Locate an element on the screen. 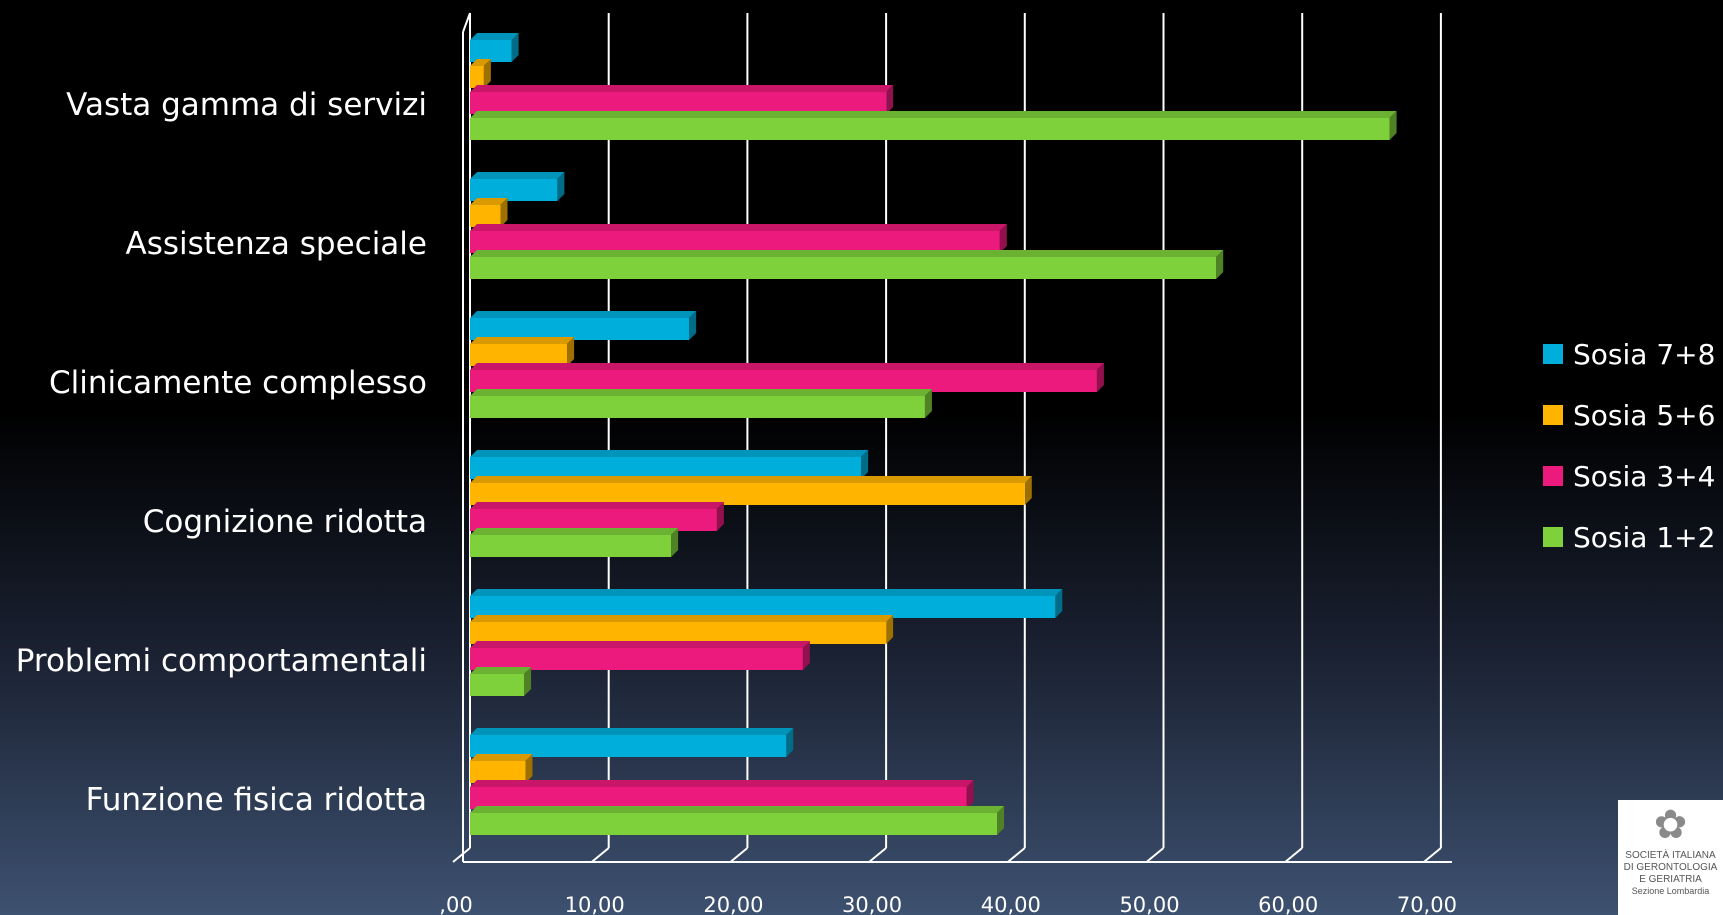 The height and width of the screenshot is (915, 1723). category-label: Funzione fisica ridotta is located at coordinates (256, 800).